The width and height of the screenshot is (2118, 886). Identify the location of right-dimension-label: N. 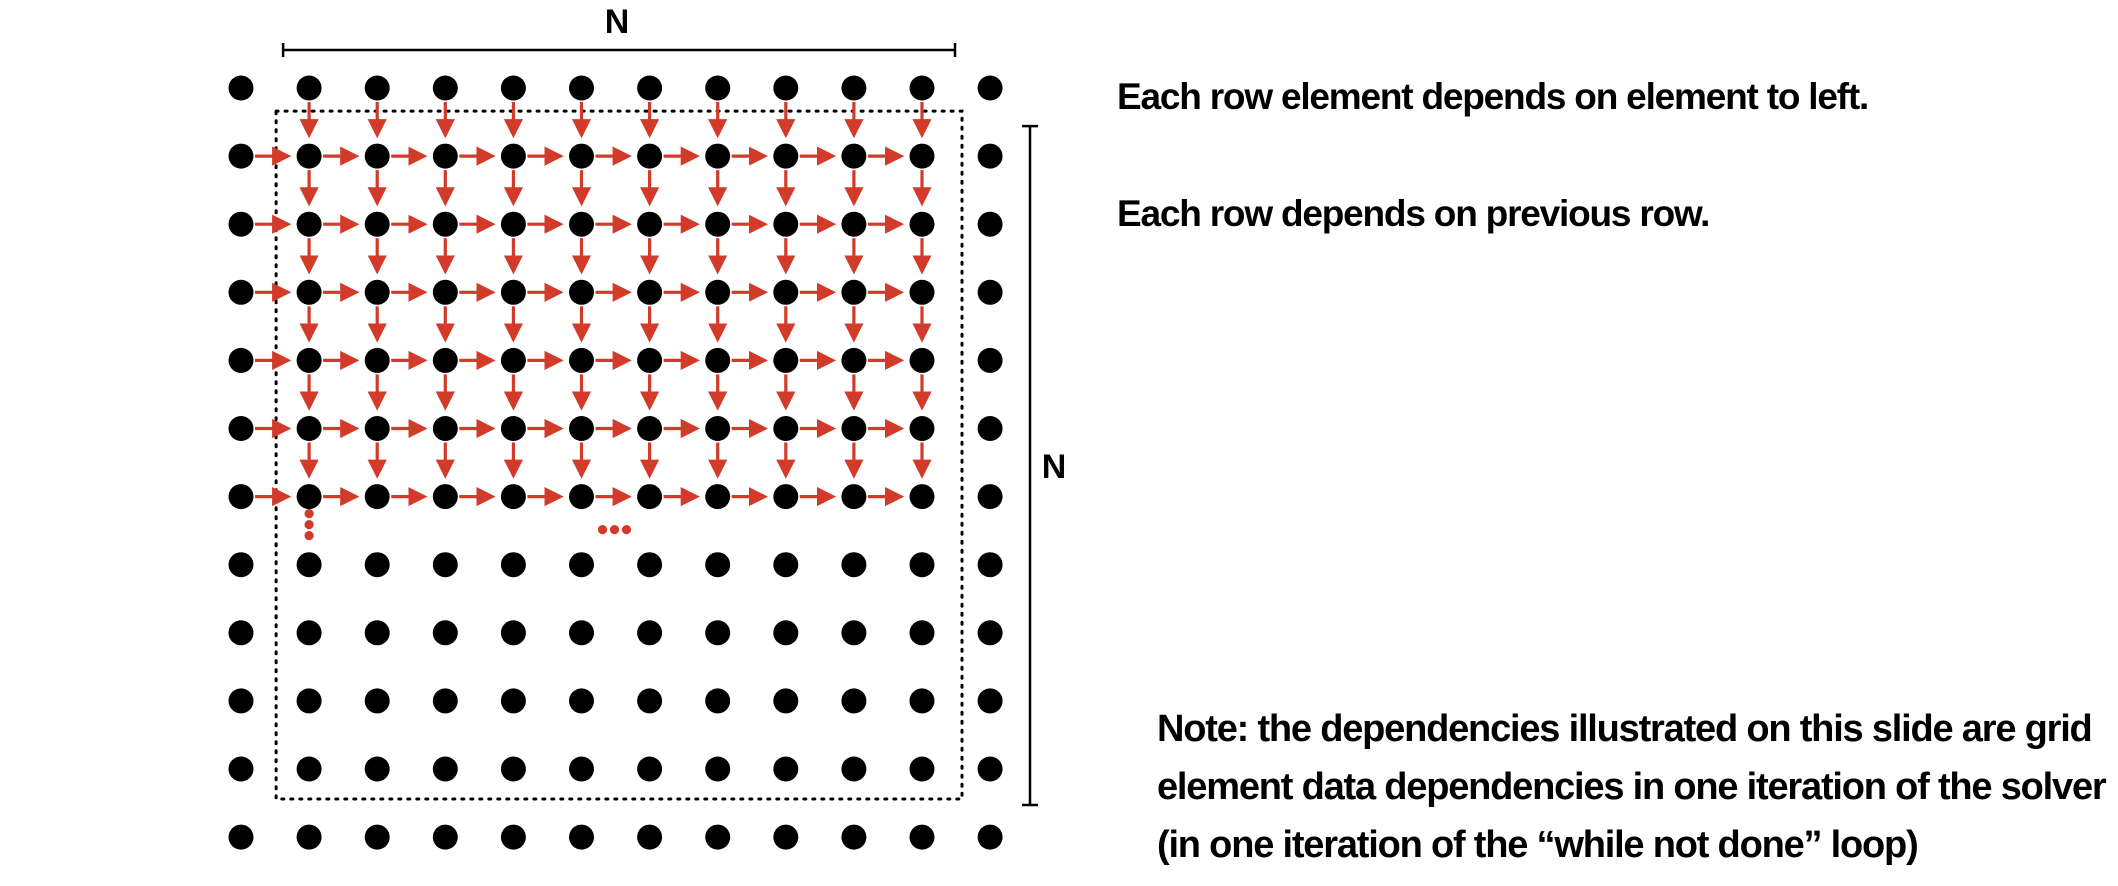
(1054, 467).